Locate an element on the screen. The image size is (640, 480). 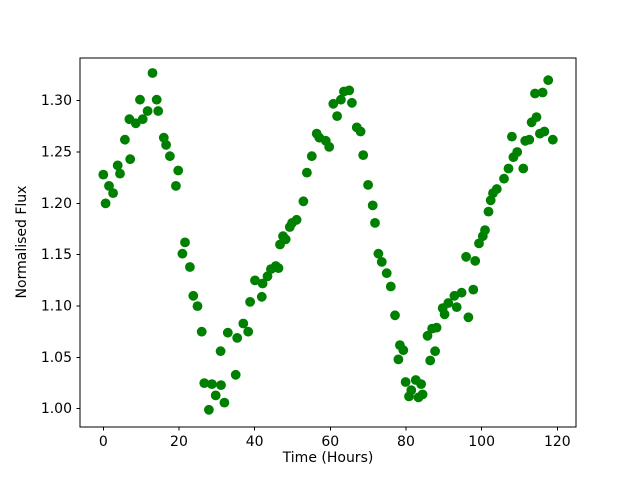
x-tick-label: 100 is located at coordinates (481, 442).